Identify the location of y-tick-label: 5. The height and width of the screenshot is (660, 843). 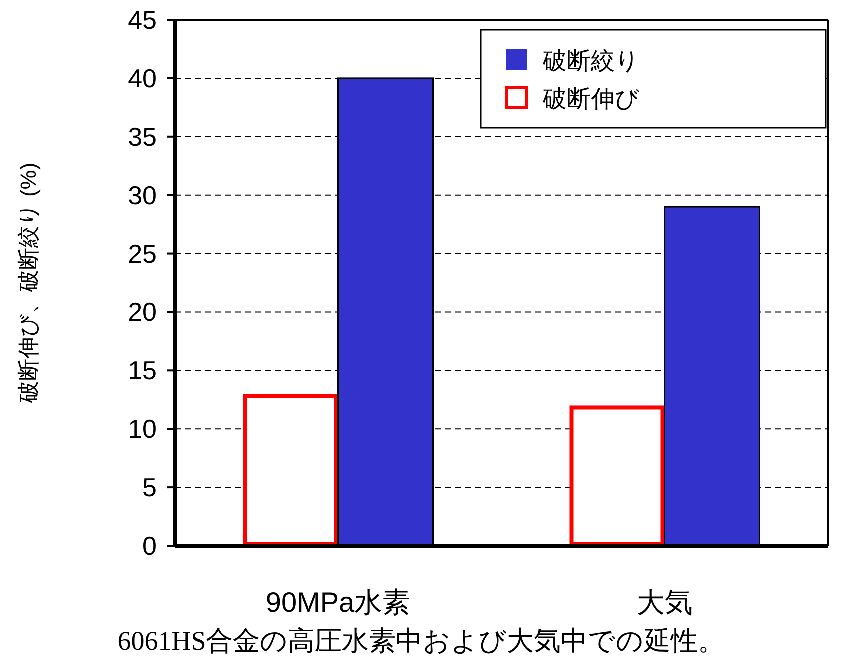
(149, 487).